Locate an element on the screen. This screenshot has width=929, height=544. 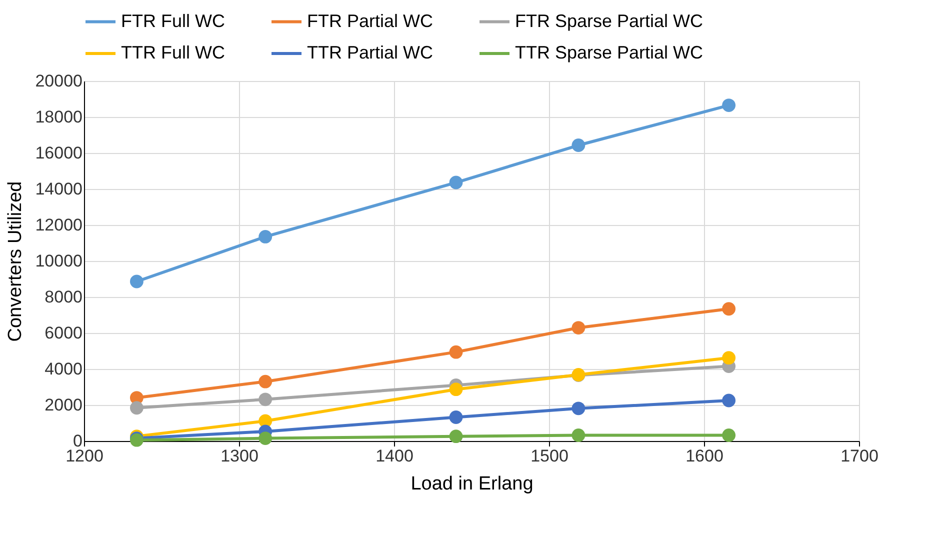
y-tick-label: 18000 is located at coordinates (58, 117).